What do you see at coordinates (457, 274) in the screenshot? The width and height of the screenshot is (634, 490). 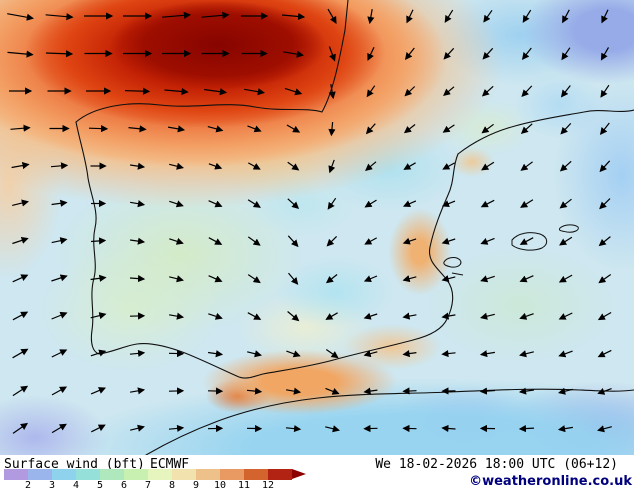 I see `island-formentera` at bounding box center [457, 274].